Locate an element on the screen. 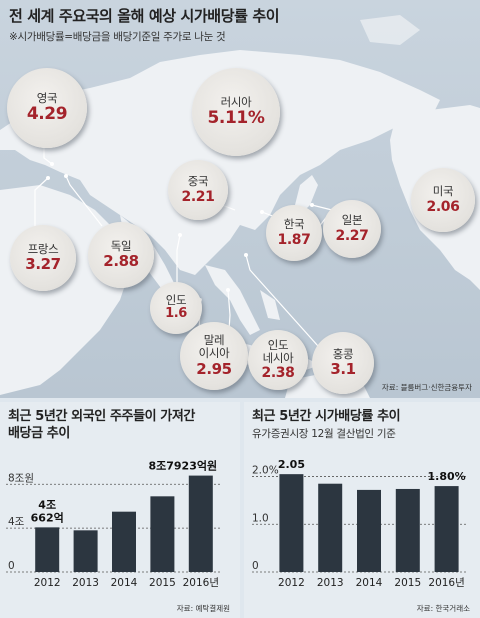 The height and width of the screenshot is (618, 480). chart-subtitle: 유가증권시장 12월 결산법인 기준 is located at coordinates (324, 434).